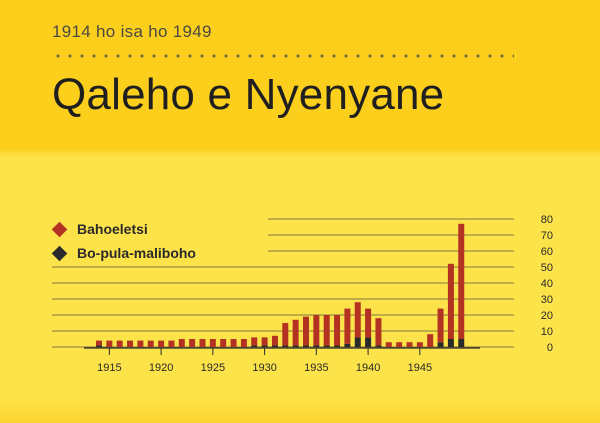 The width and height of the screenshot is (600, 423). Describe the element at coordinates (99, 343) in the screenshot. I see `bar-bahoeletsi-1914` at that location.